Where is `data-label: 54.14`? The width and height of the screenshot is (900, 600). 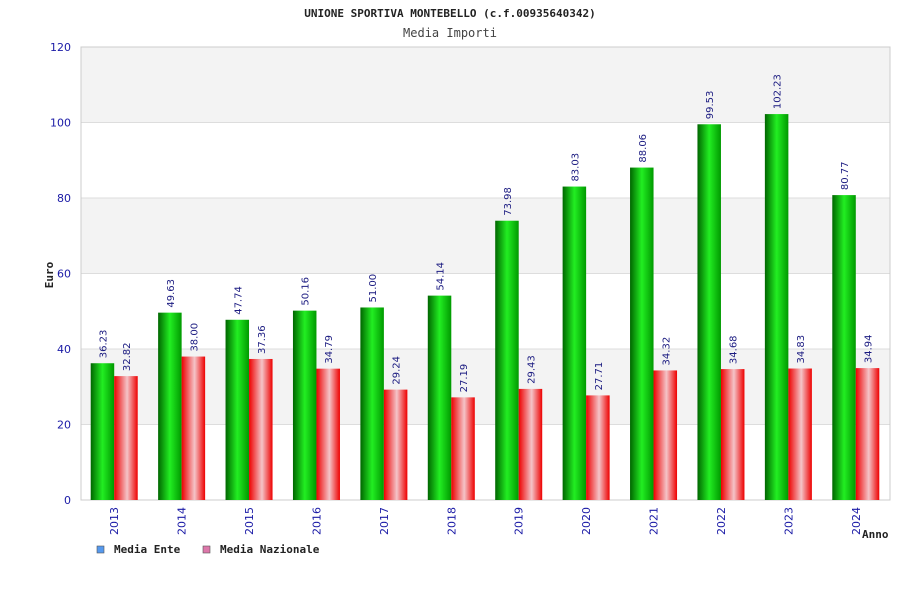
data-label: 54.14 is located at coordinates (441, 276).